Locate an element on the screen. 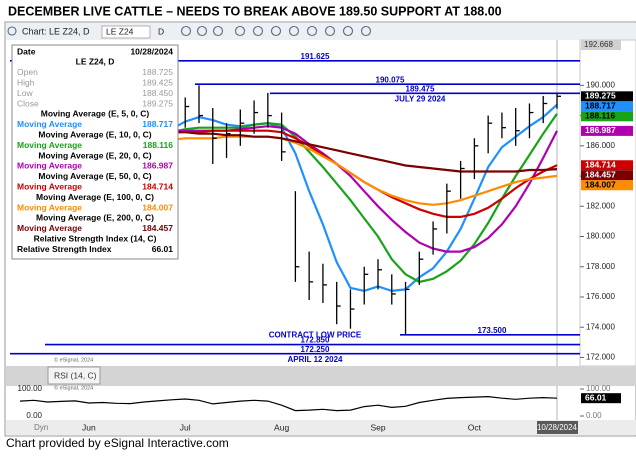  y-tick-label: 180.000 is located at coordinates (600, 236).